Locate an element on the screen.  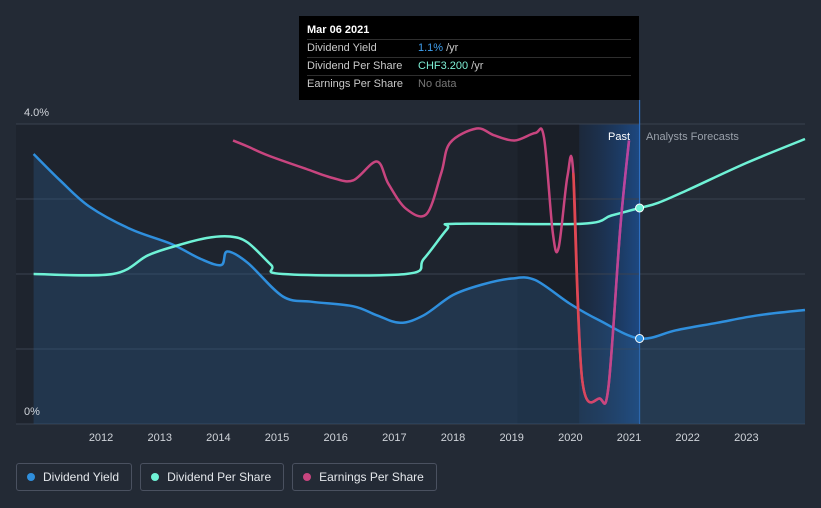
x-tick-label: 2017 is located at coordinates (394, 438).